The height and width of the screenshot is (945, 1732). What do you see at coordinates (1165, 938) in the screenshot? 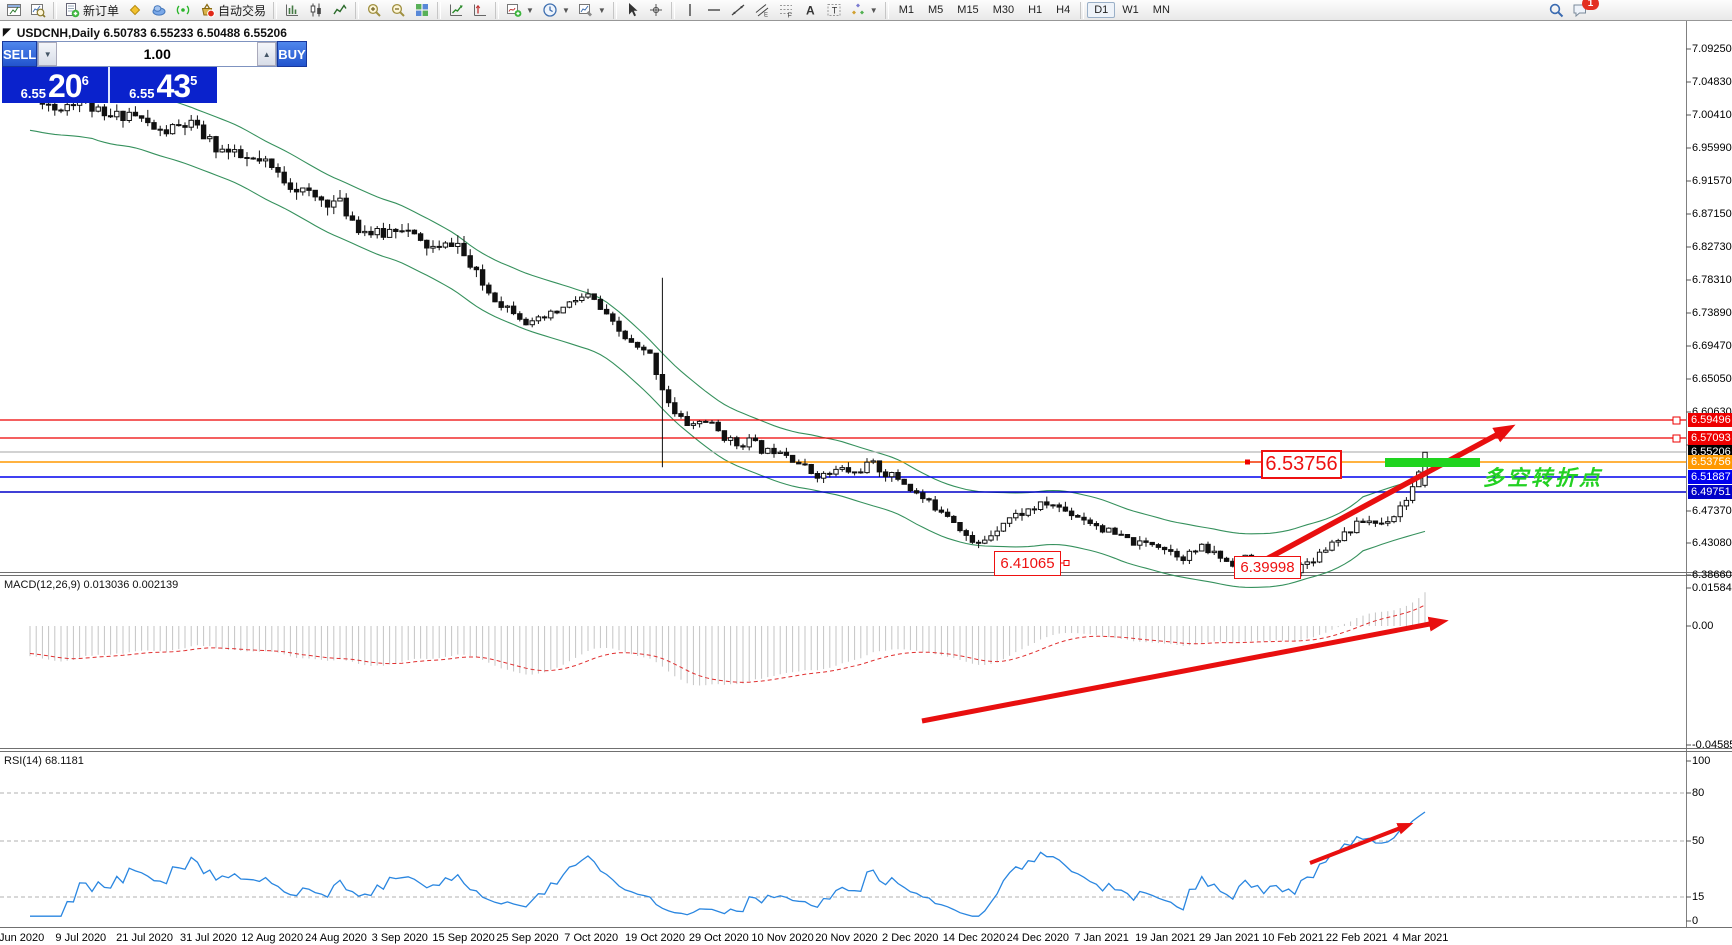
I see `date-axis-label: 19 Jan 2021` at bounding box center [1165, 938].